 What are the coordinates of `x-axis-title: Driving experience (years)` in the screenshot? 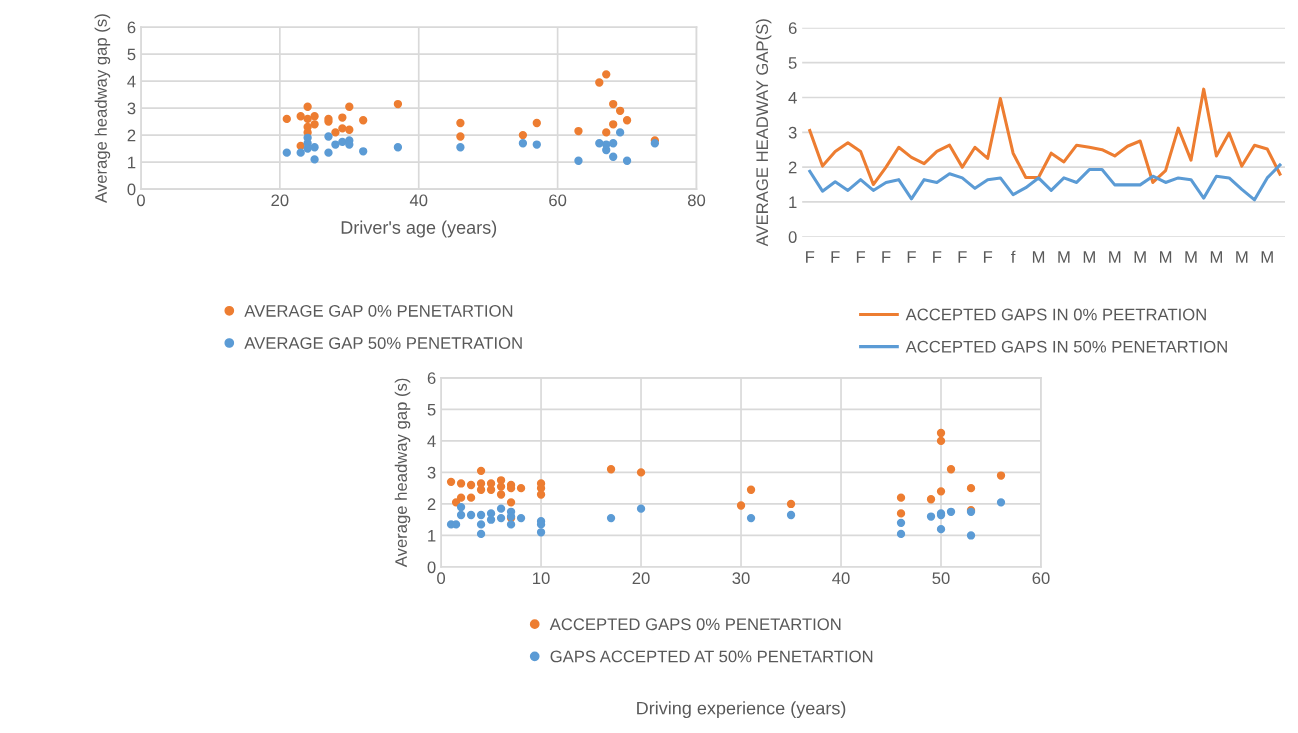 It's located at (741, 710).